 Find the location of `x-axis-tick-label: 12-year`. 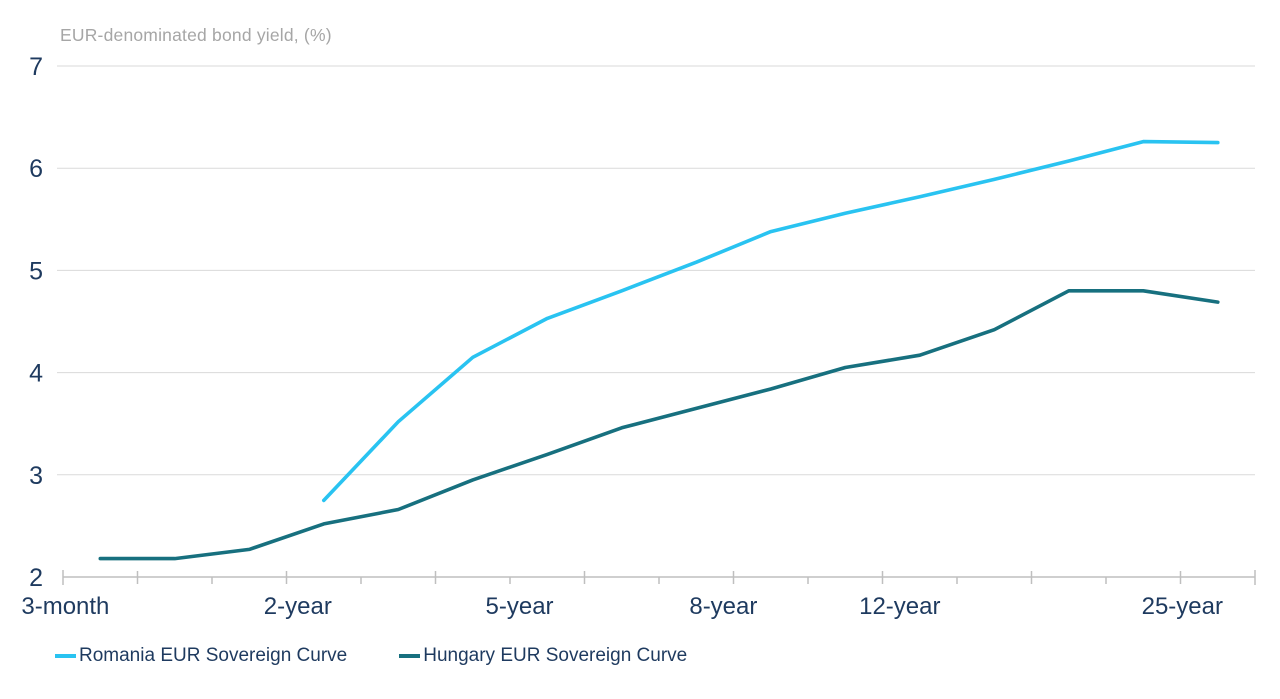

x-axis-tick-label: 12-year is located at coordinates (899, 606).